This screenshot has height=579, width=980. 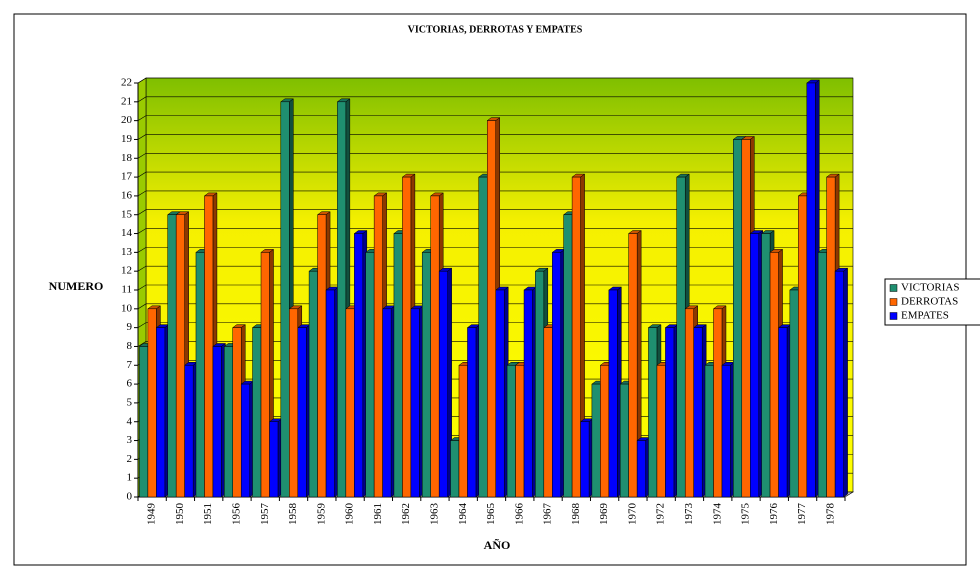 What do you see at coordinates (180, 514) in the screenshot?
I see `x-tick-label: 1950` at bounding box center [180, 514].